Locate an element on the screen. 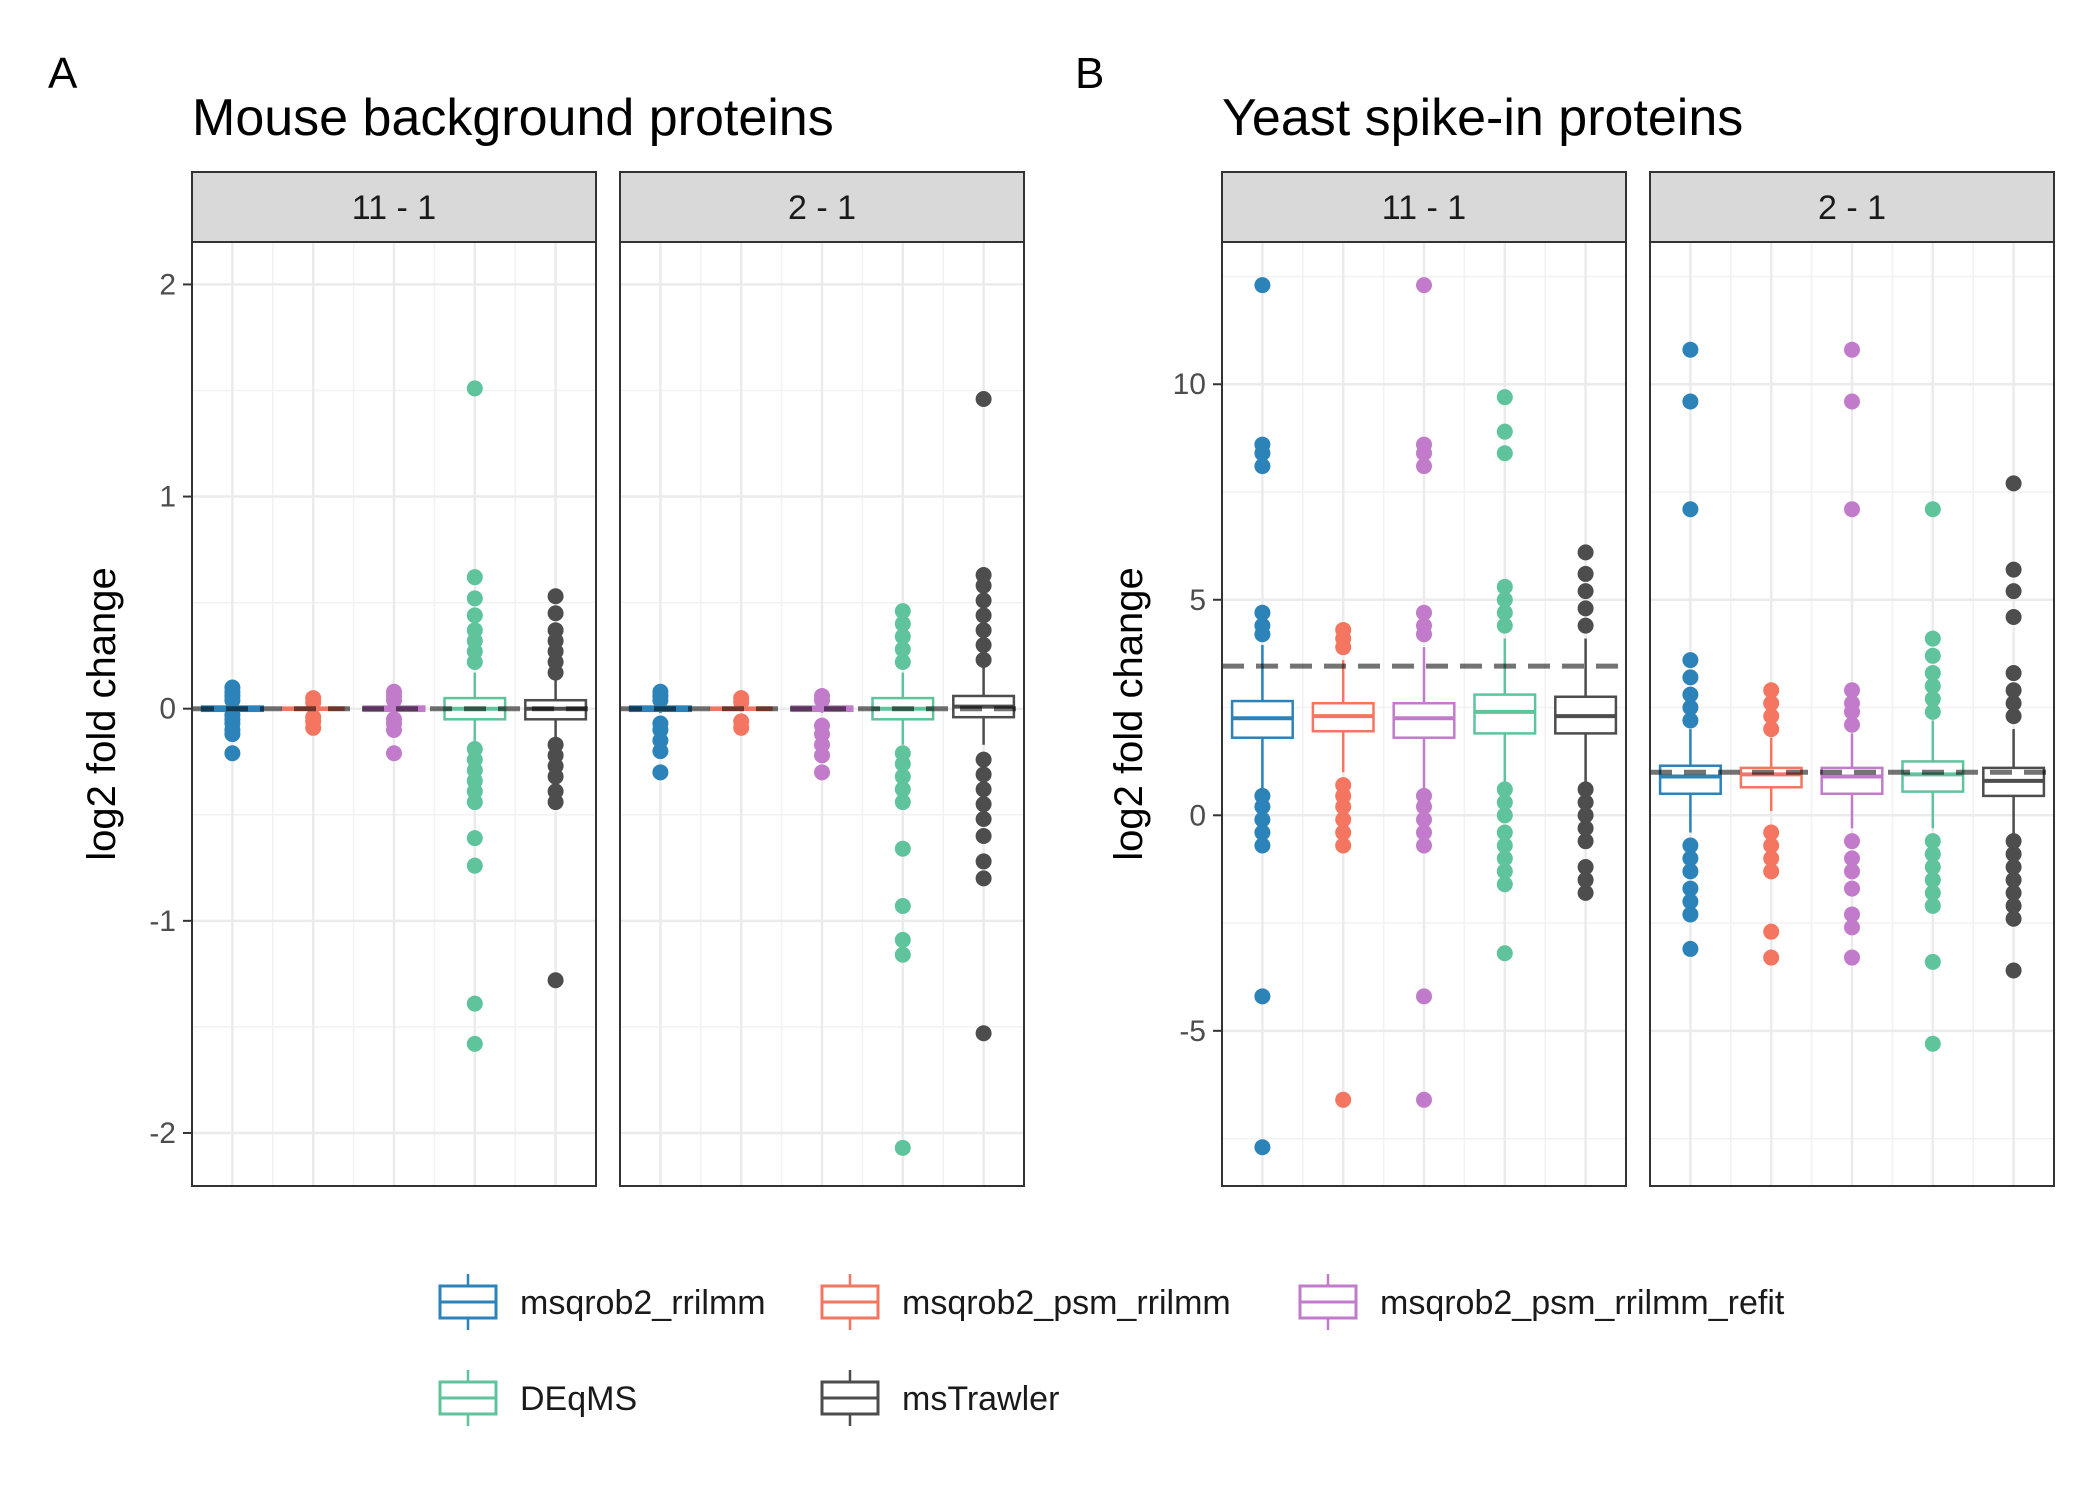  series-msTrawler is located at coordinates (1586, 722).